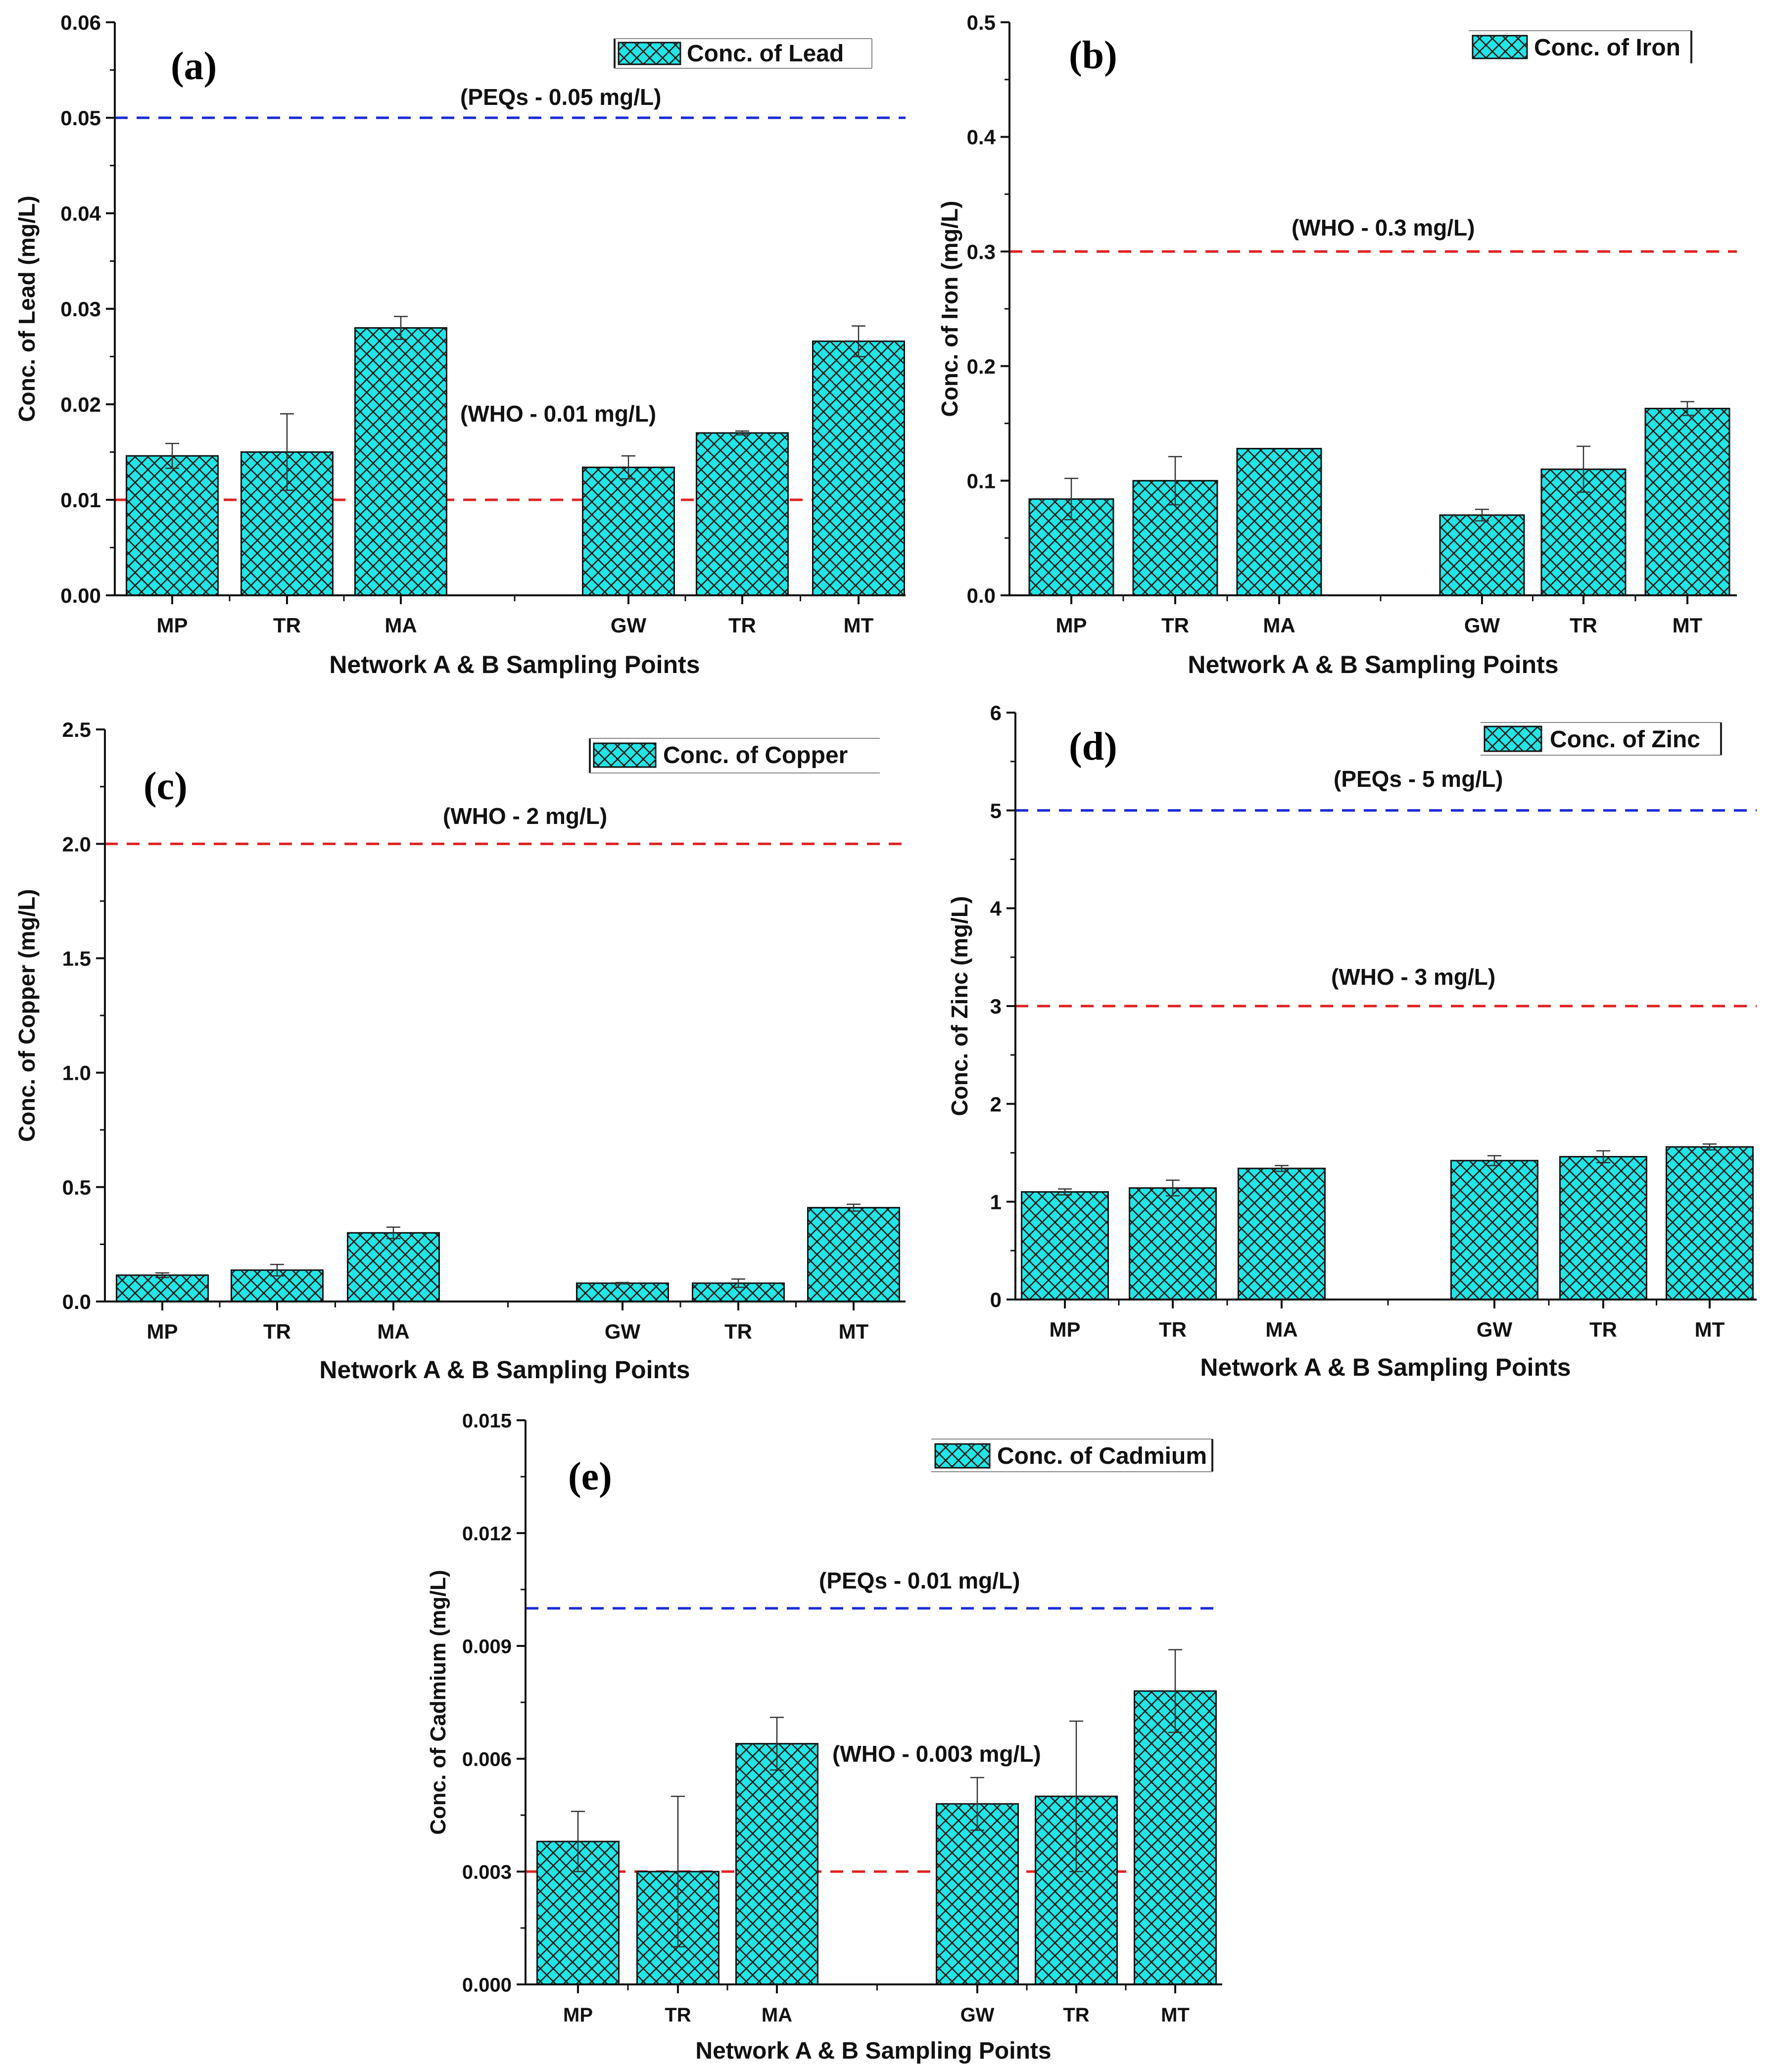 This screenshot has width=1772, height=2072. Describe the element at coordinates (80, 213) in the screenshot. I see `y-tick-label: 0.04` at that location.